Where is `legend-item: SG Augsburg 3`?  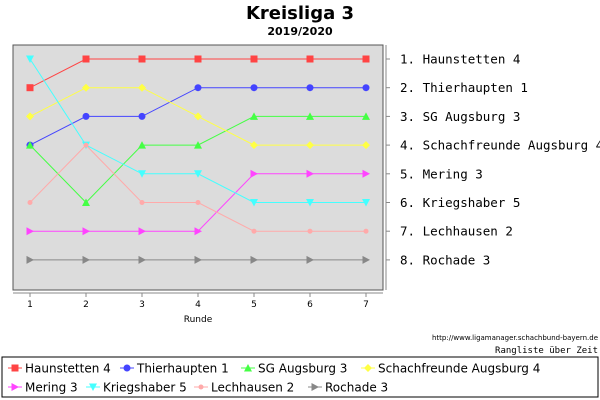 legend-item: SG Augsburg 3 is located at coordinates (294, 369).